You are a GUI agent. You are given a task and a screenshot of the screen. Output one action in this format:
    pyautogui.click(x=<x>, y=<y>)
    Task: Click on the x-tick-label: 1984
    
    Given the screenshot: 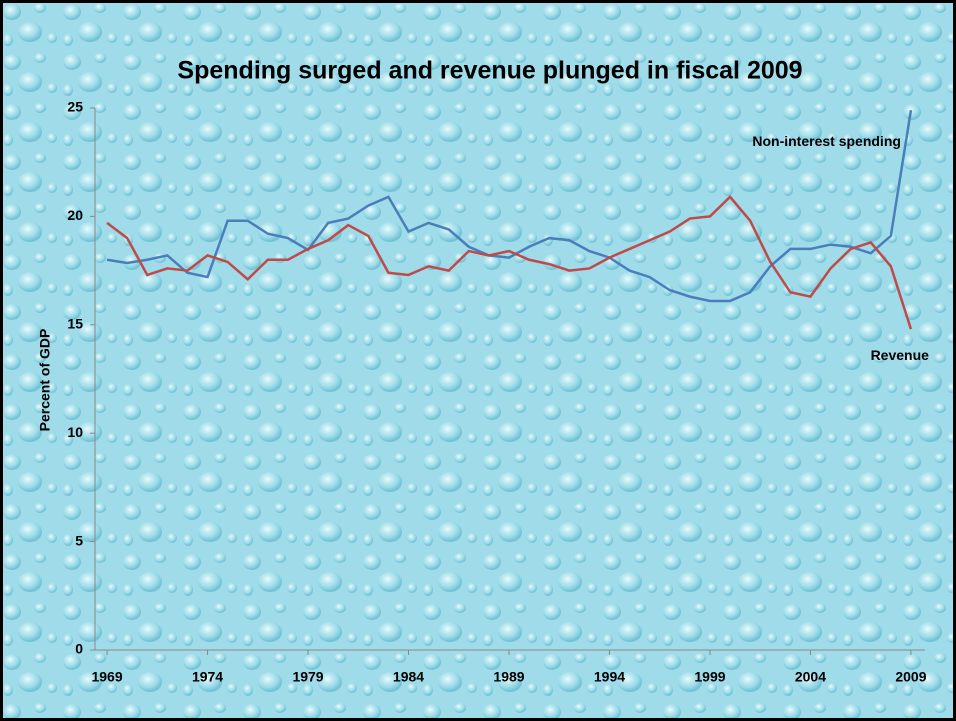 What is the action you would take?
    pyautogui.click(x=408, y=677)
    